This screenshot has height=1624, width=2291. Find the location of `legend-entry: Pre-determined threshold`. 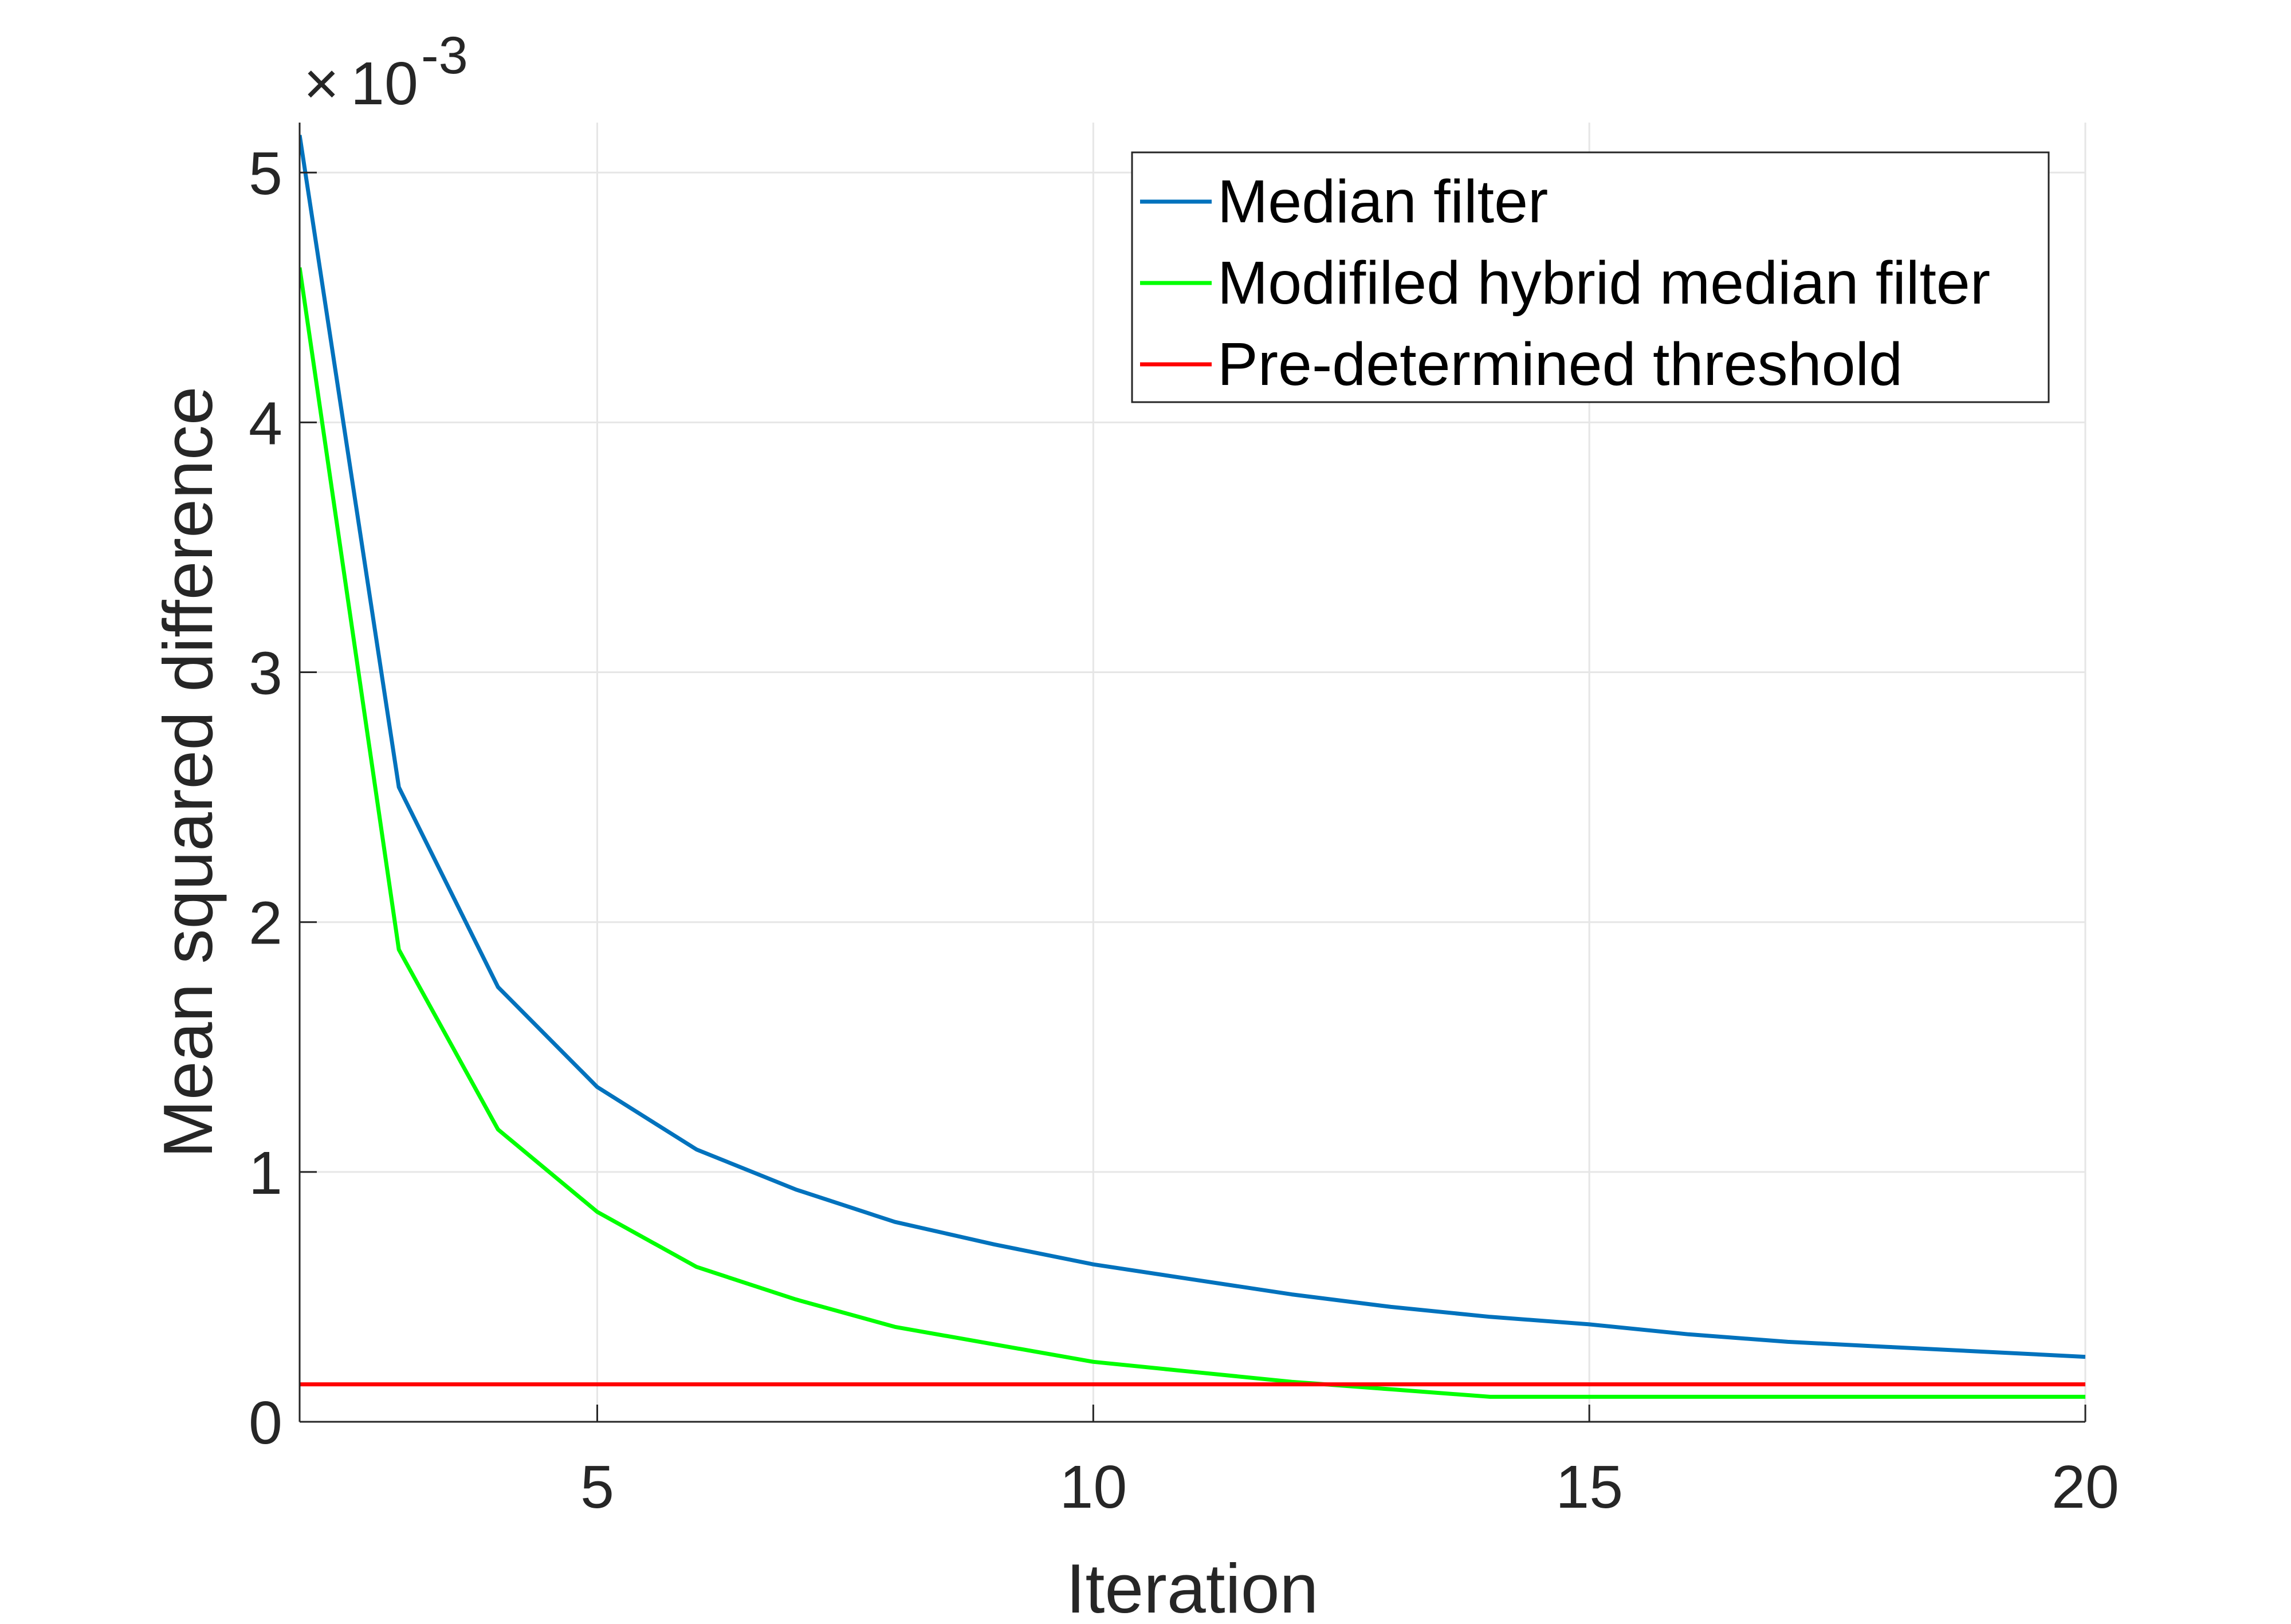

legend-entry: Pre-determined threshold is located at coordinates (1521, 364).